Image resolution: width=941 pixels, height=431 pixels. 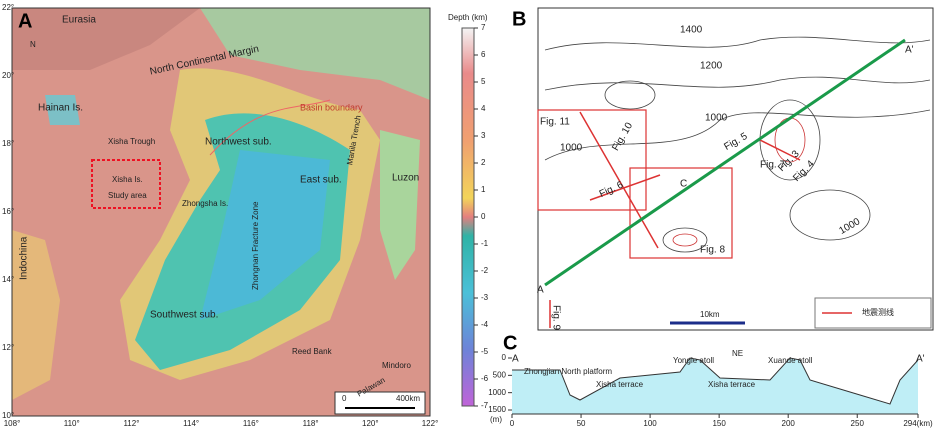 What do you see at coordinates (712, 250) in the screenshot?
I see `figure-ref: Fig. 8` at bounding box center [712, 250].